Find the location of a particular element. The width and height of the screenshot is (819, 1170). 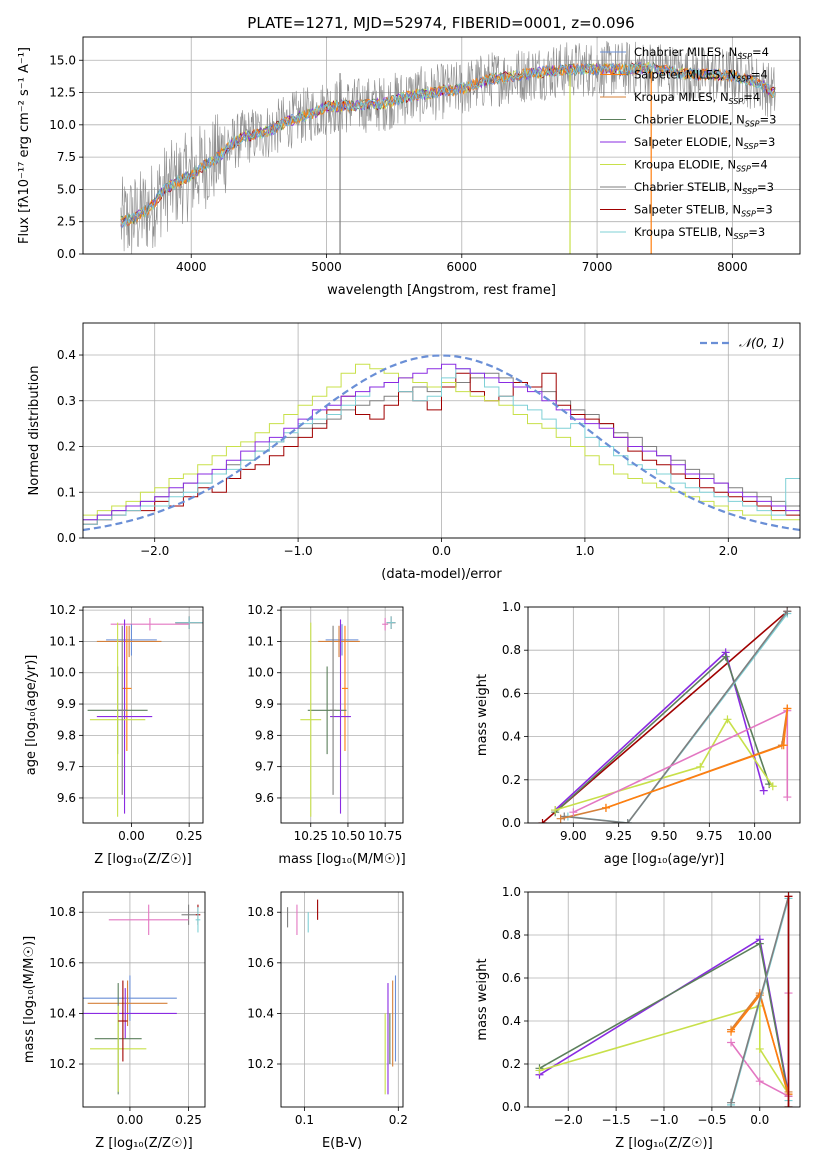

histogram-step-salpeter_elodie is located at coordinates (441, 442).